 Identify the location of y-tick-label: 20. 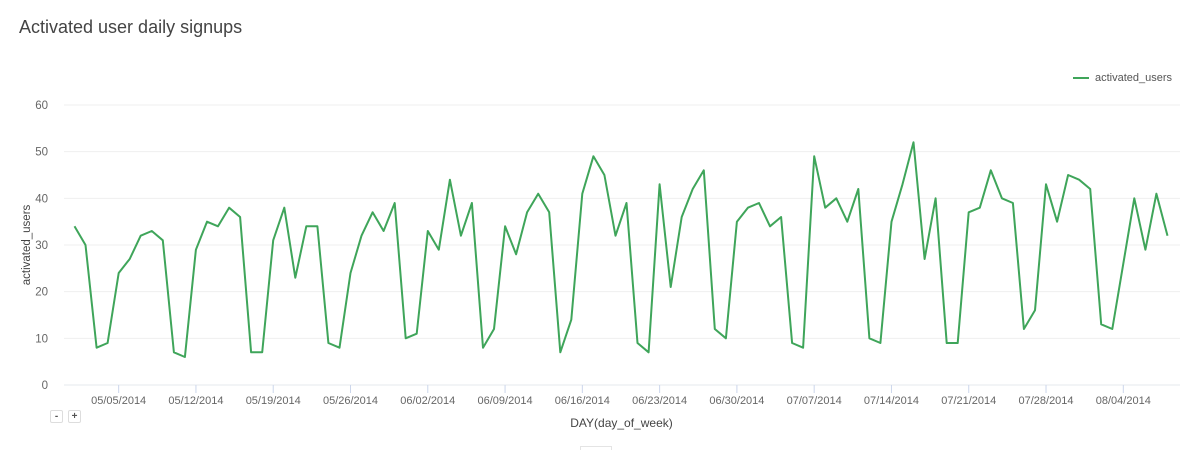
(41, 293).